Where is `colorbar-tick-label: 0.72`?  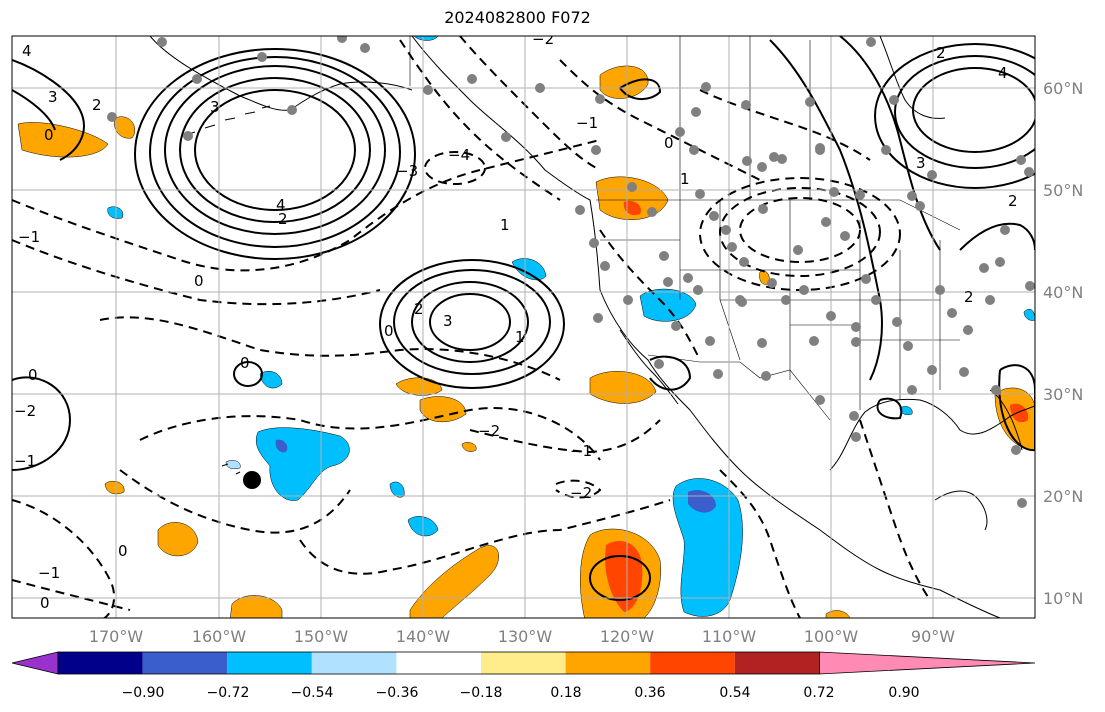
colorbar-tick-label: 0.72 is located at coordinates (818, 693).